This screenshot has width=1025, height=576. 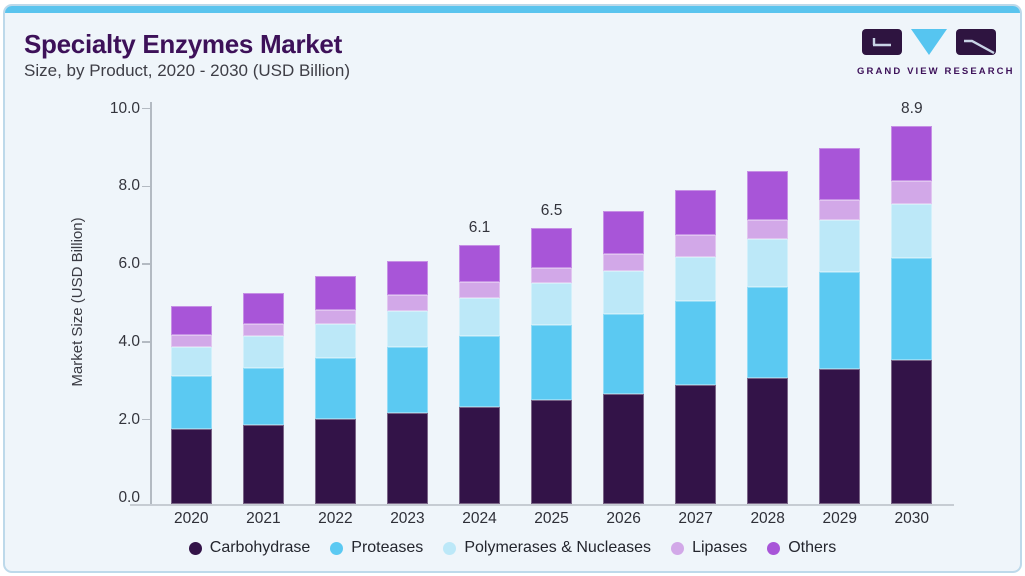 I want to click on segment-proteases-2022, so click(x=335, y=388).